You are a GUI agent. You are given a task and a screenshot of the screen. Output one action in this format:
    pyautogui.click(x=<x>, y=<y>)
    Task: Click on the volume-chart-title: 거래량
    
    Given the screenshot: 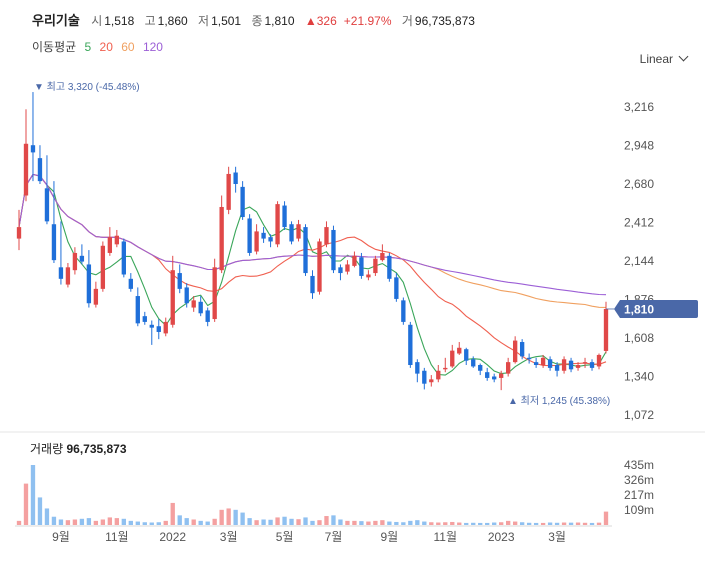 What is the action you would take?
    pyautogui.click(x=47, y=449)
    